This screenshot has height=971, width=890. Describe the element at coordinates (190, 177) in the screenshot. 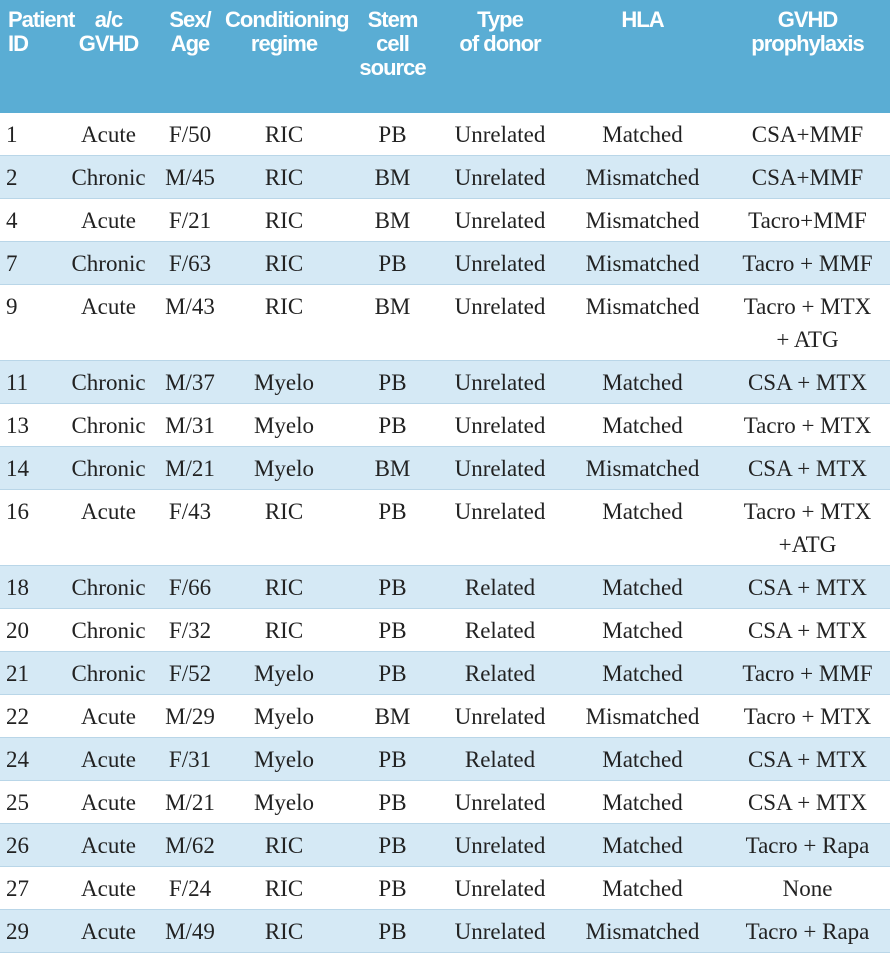

I see `table-cell: M/45` at that location.